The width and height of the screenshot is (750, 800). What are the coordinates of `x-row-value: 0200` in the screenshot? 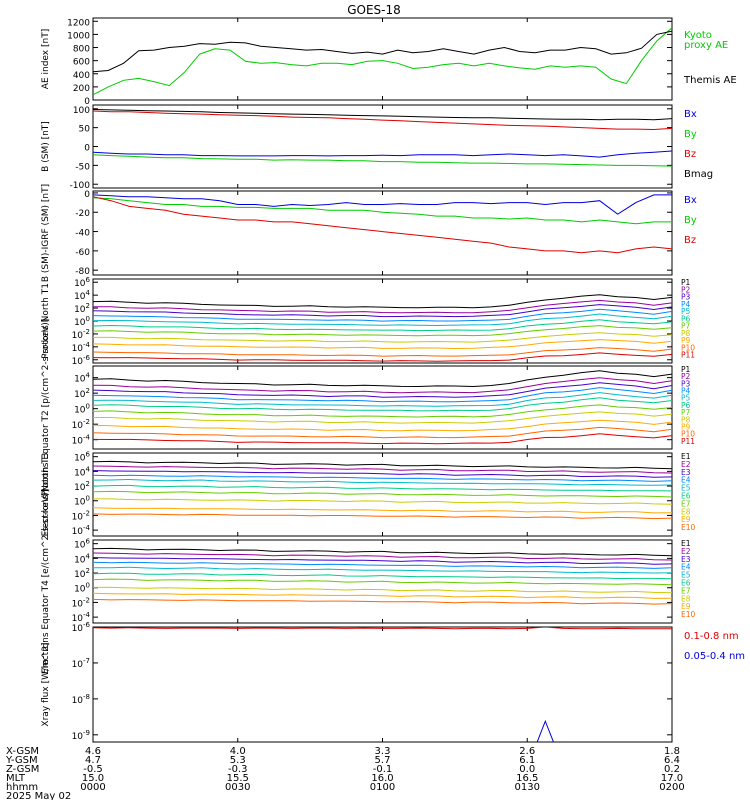 It's located at (671, 787).